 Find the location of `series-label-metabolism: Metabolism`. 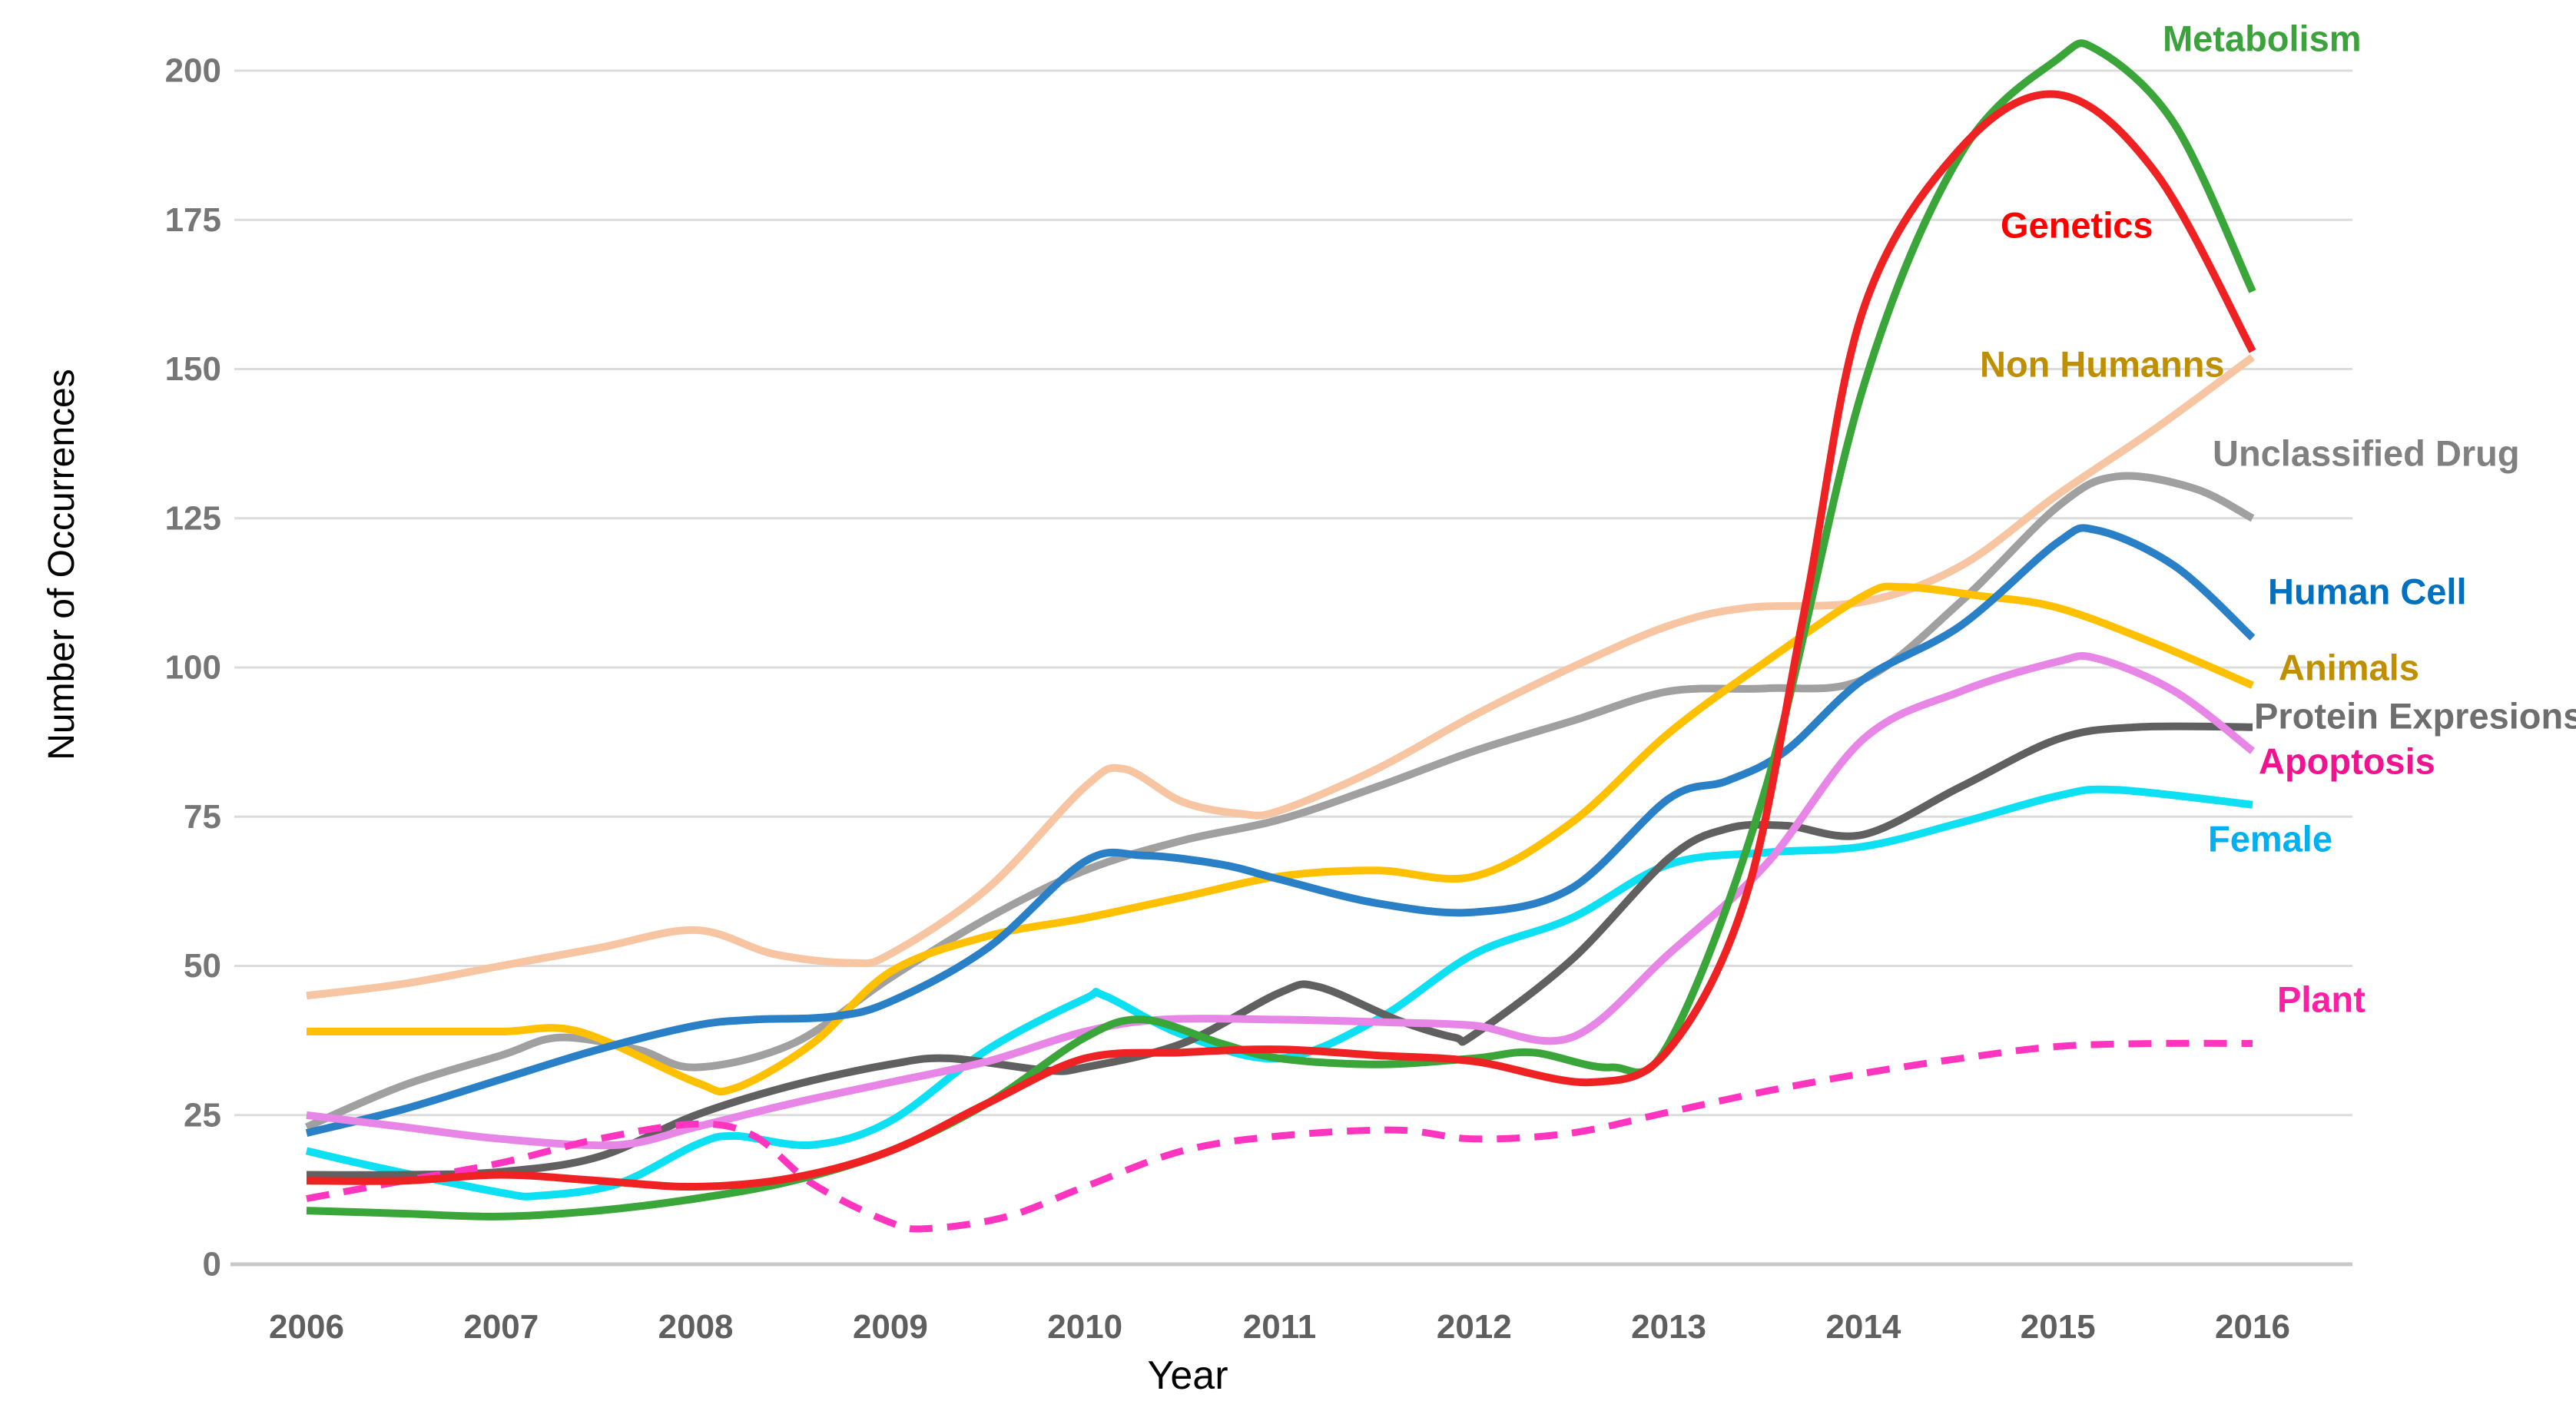

series-label-metabolism: Metabolism is located at coordinates (2262, 38).